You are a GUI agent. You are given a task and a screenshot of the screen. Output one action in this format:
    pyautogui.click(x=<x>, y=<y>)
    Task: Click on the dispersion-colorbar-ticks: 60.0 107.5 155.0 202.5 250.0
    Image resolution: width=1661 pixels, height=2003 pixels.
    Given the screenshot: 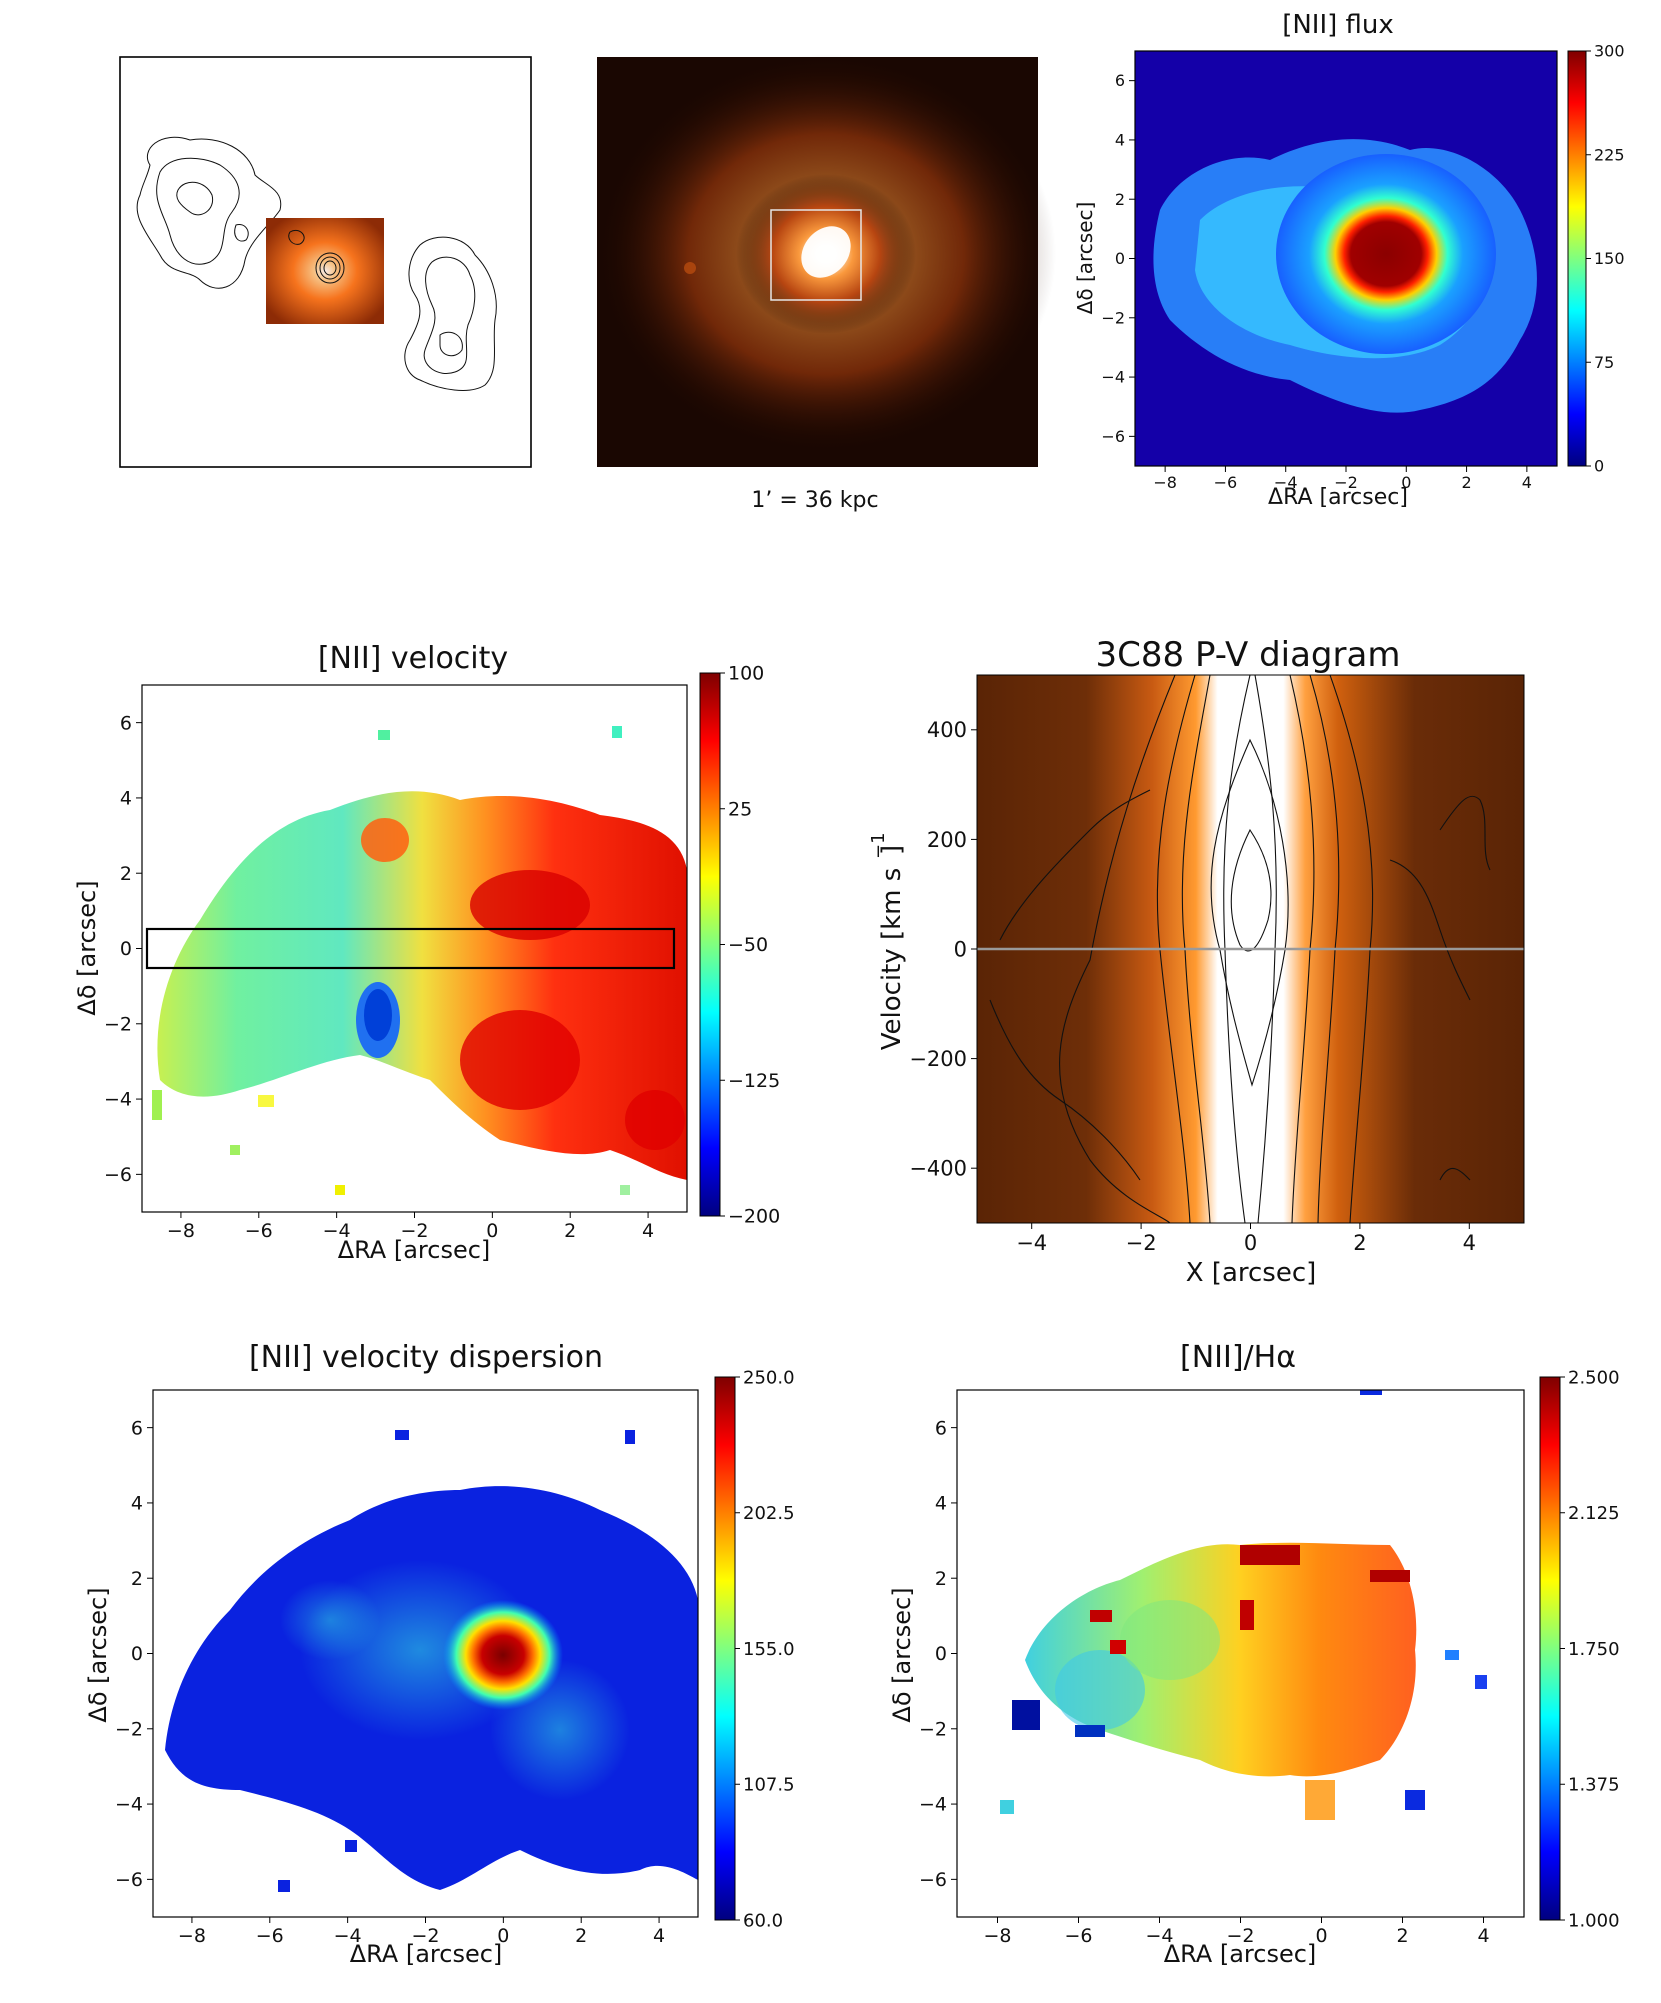 What is the action you would take?
    pyautogui.click(x=765, y=1649)
    